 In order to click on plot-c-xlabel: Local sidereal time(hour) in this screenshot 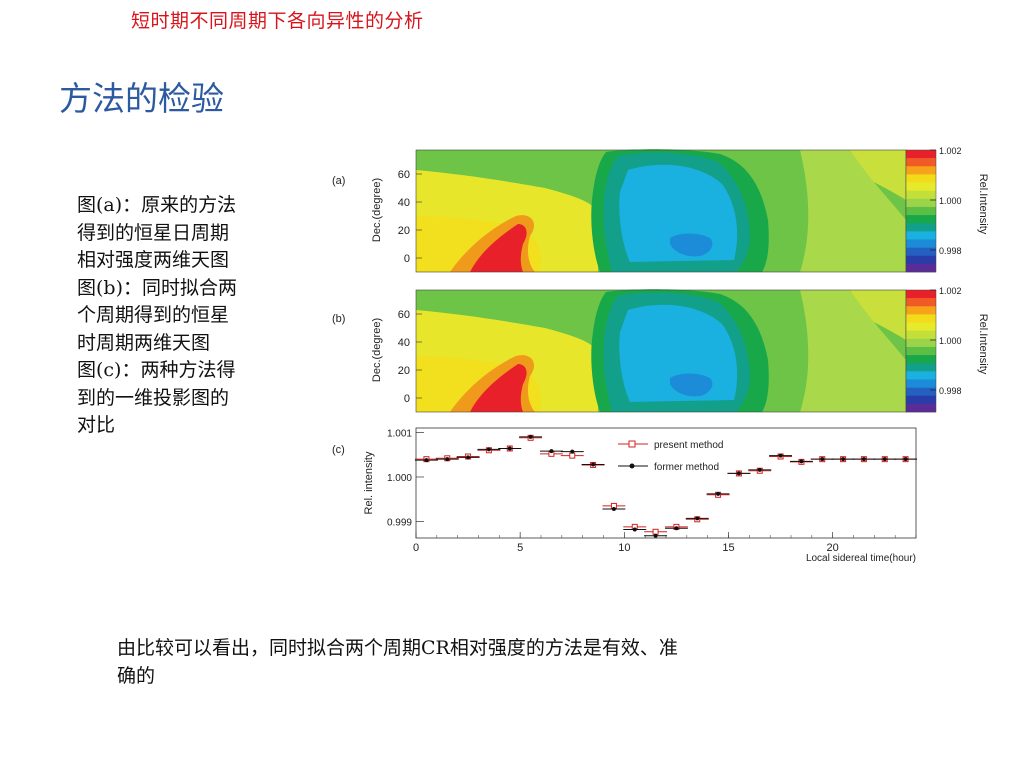, I will do `click(861, 558)`.